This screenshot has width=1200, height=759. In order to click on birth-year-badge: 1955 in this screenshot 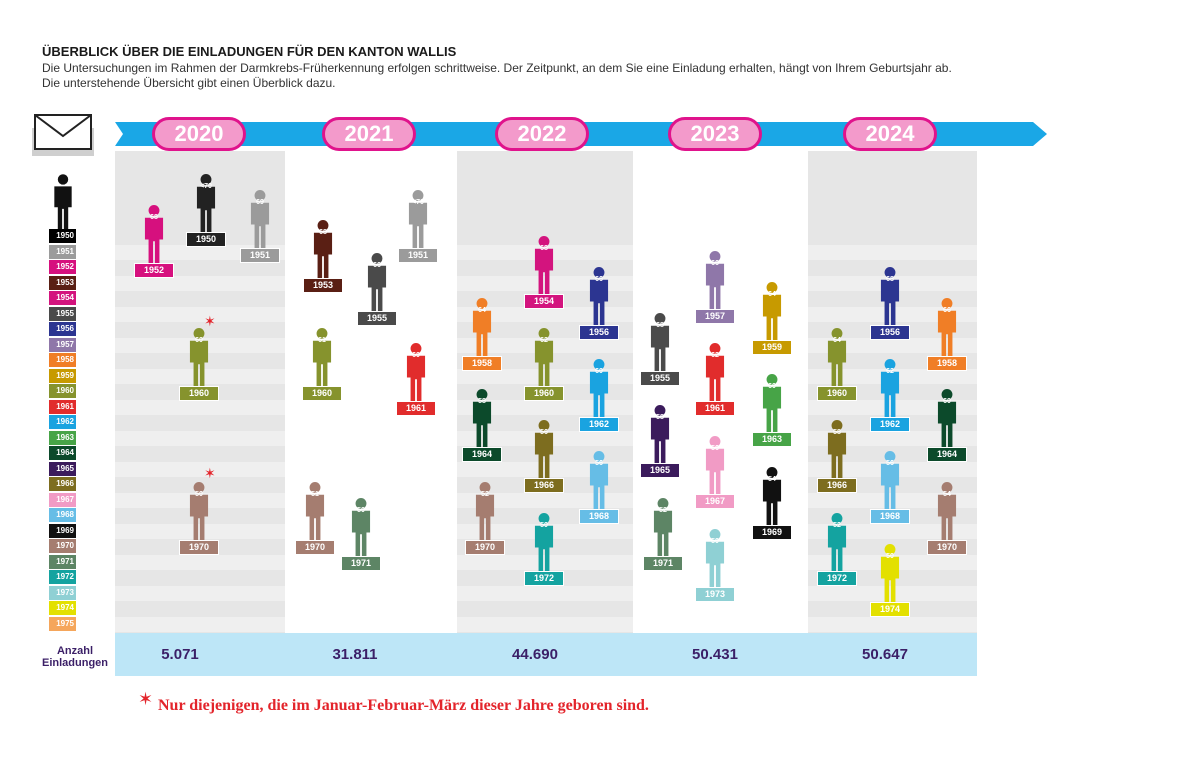, I will do `click(377, 318)`.